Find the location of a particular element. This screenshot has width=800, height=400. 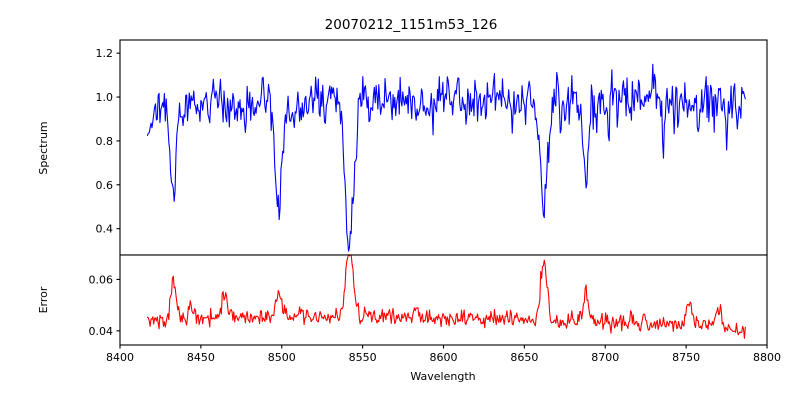

page-title: 20070212_1151m53_126 is located at coordinates (411, 25).